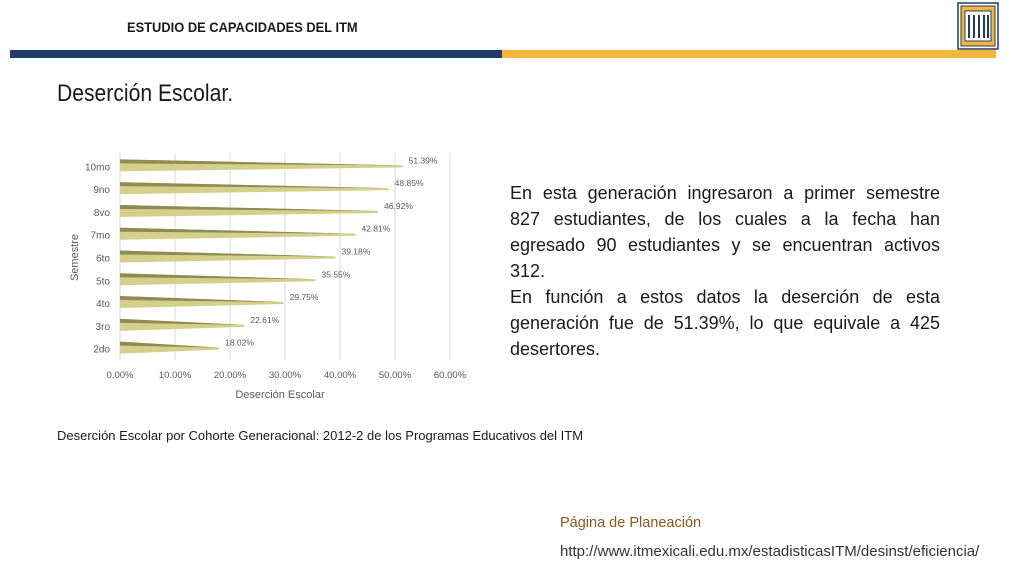 The width and height of the screenshot is (1024, 576). I want to click on y-tick-label: 3ro, so click(103, 327).